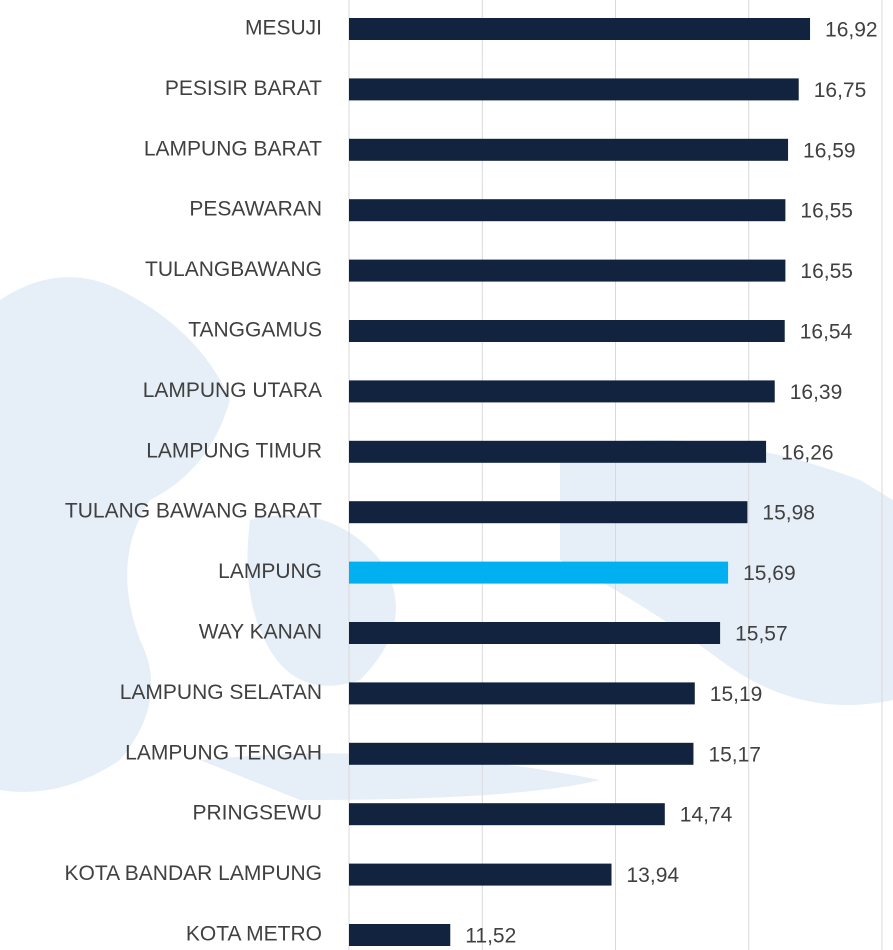 This screenshot has height=950, width=893. I want to click on category-label: PESAWARAN, so click(255, 209).